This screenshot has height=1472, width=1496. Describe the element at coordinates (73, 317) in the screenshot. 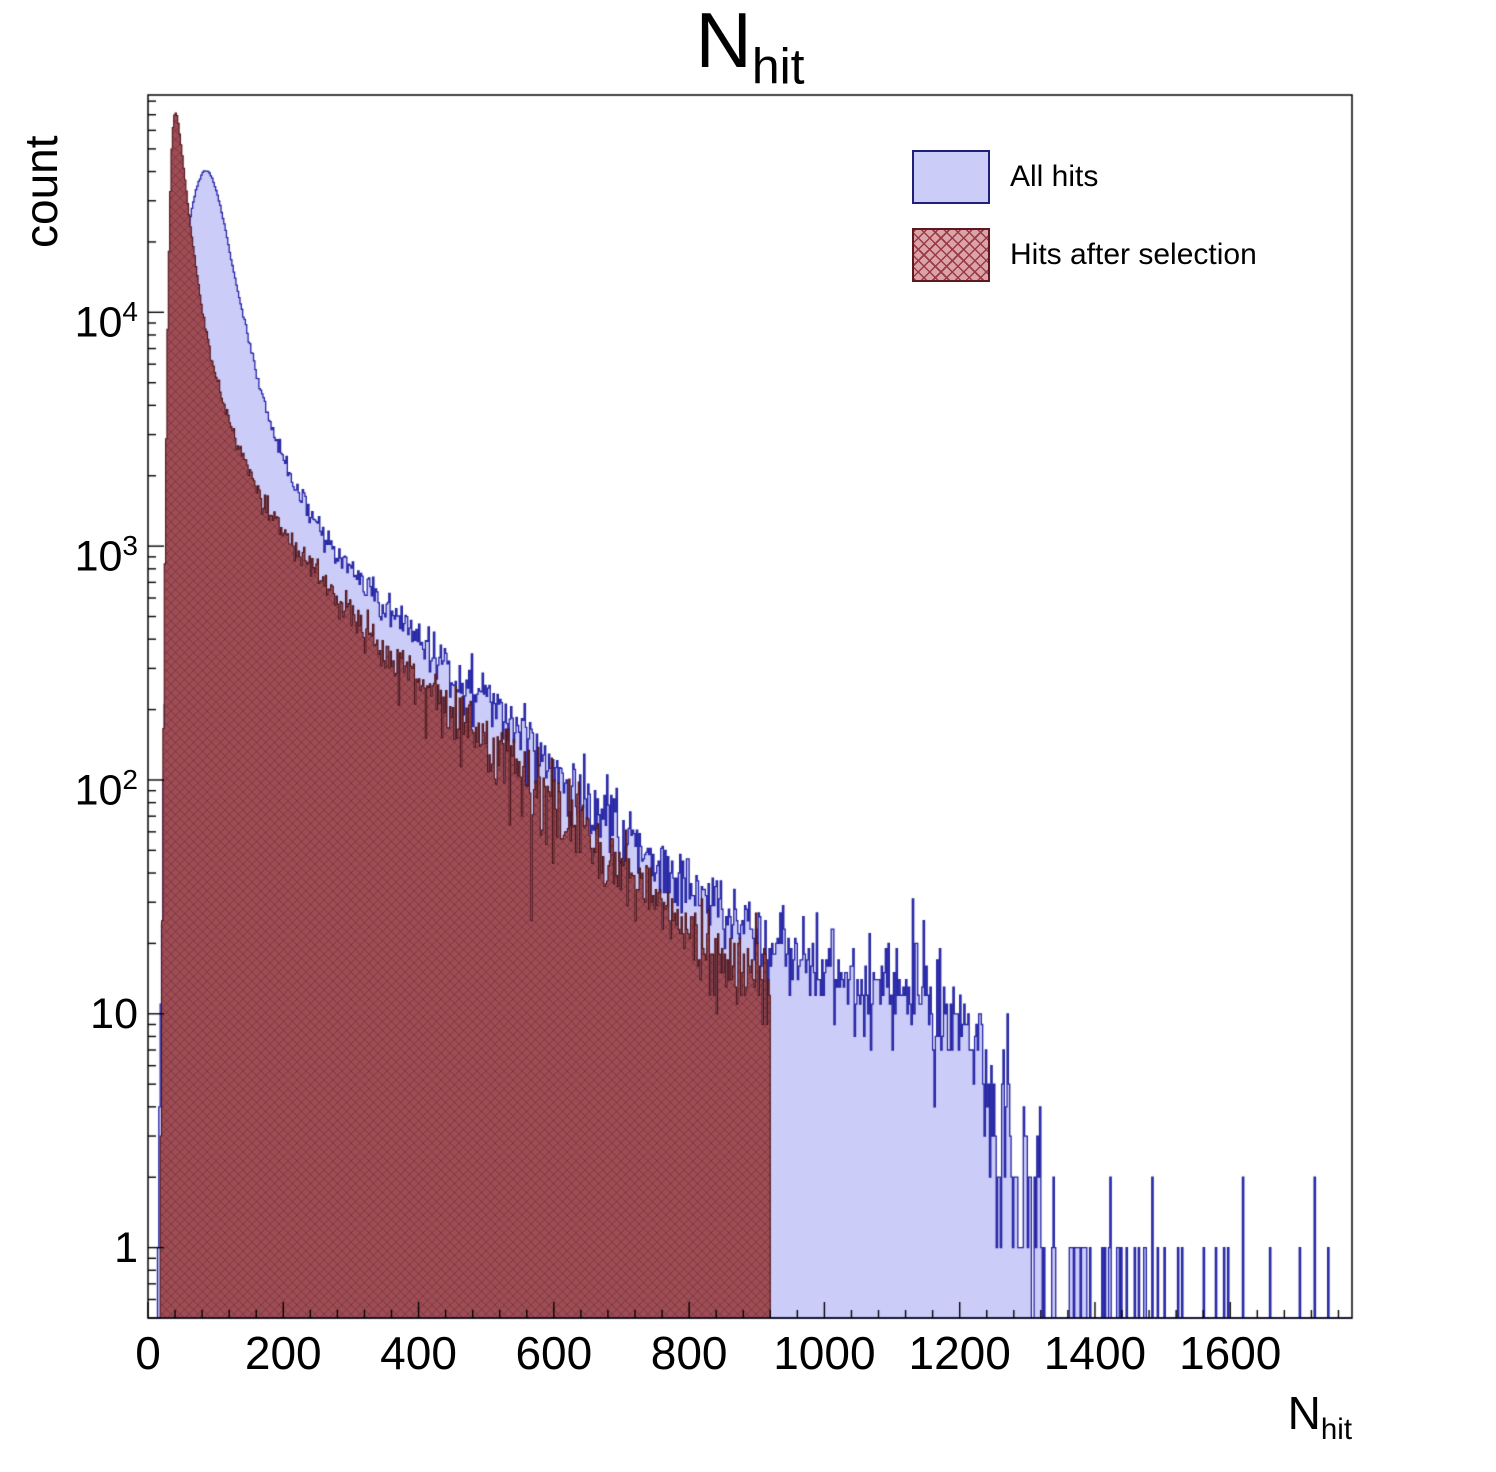

I see `y-tick-label: 104` at that location.